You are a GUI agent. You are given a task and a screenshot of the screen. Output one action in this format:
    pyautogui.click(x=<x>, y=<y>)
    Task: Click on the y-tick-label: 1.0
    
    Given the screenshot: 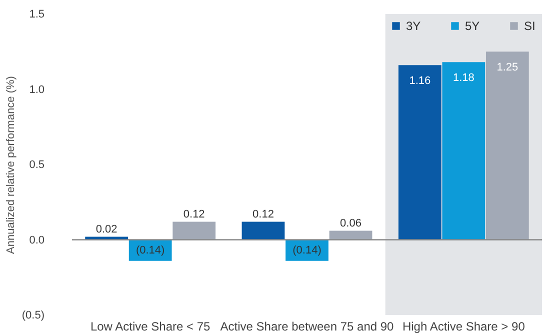 What is the action you would take?
    pyautogui.click(x=36, y=90)
    